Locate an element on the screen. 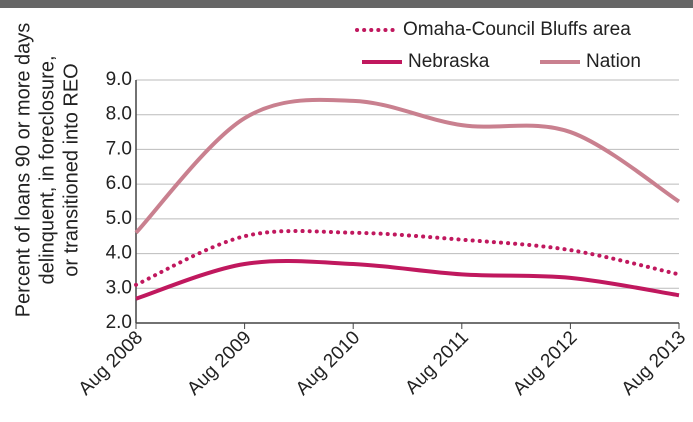  x-tick-label: Aug 2010 is located at coordinates (328, 363).